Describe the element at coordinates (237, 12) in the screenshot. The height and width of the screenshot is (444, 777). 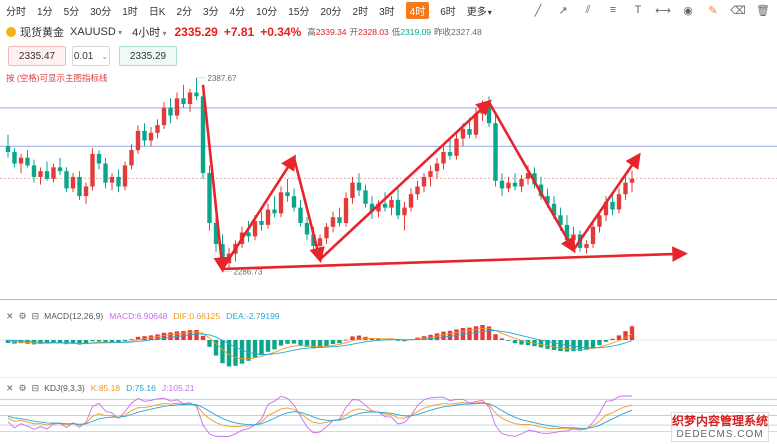
I see `timeframe-8: 4分` at that location.